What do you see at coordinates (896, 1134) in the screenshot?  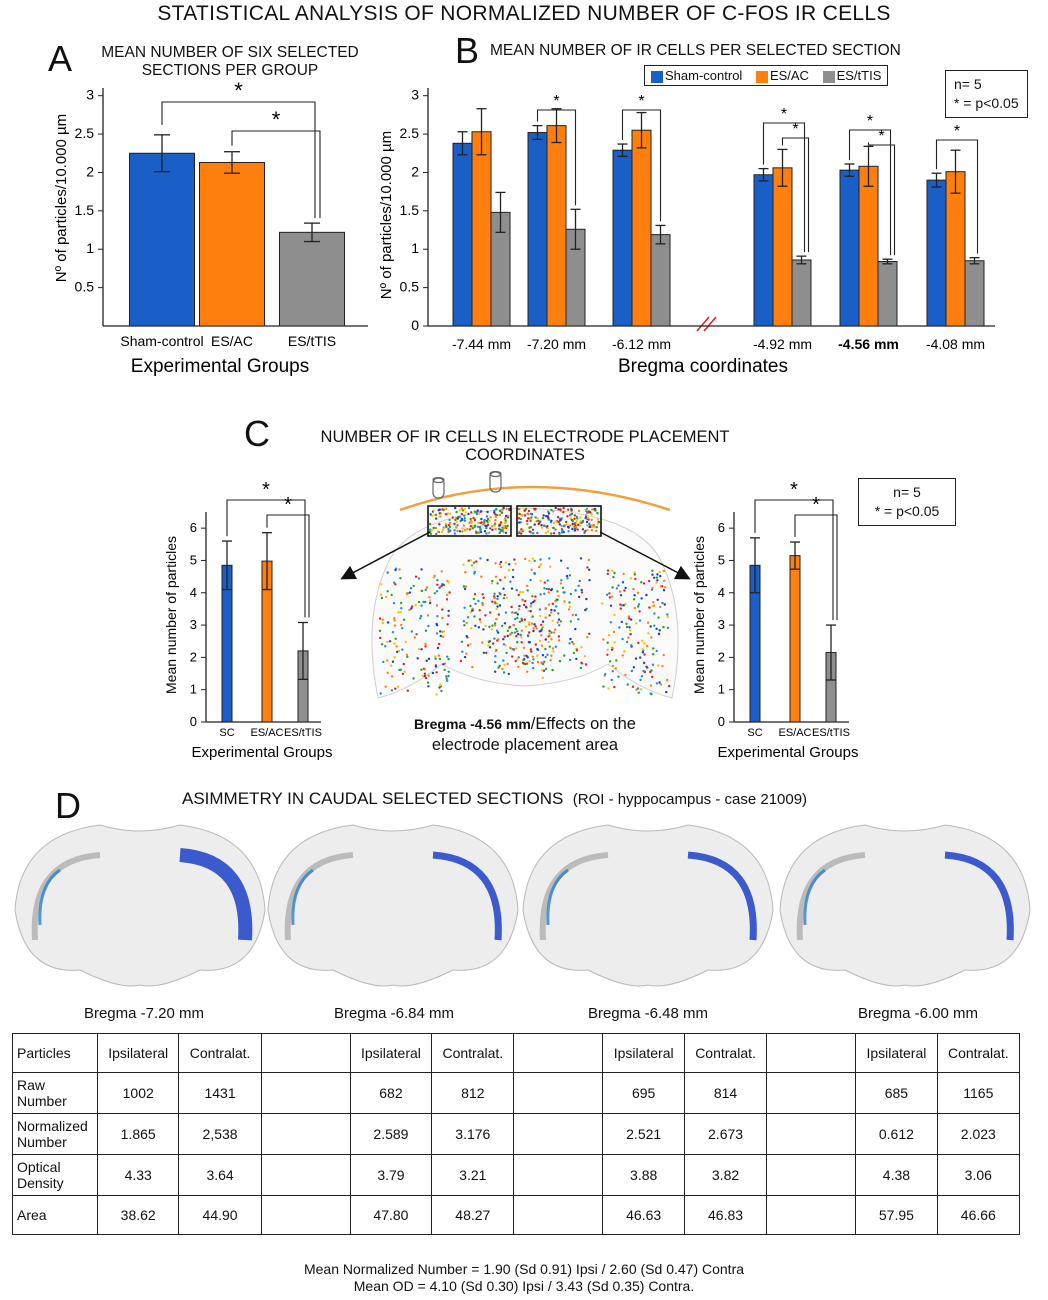 I see `table-cell: 0.612` at bounding box center [896, 1134].